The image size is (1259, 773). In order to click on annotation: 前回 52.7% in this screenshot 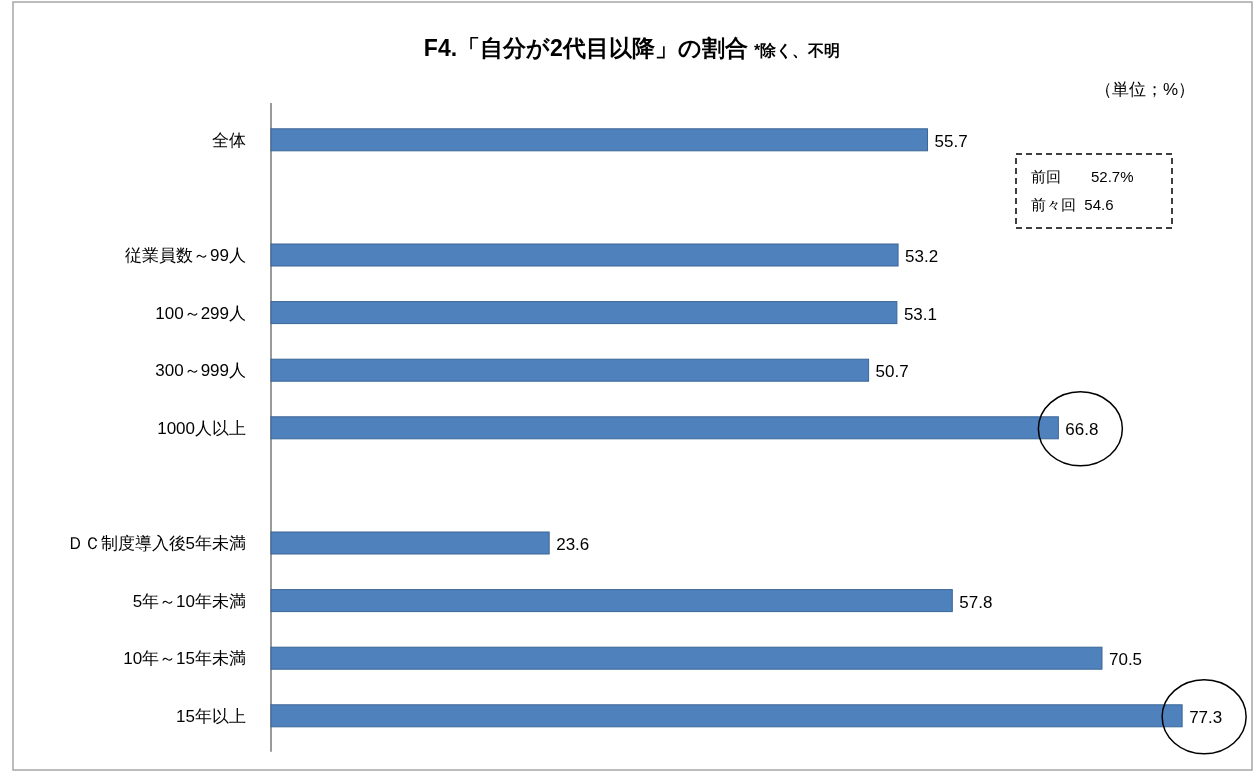, I will do `click(1082, 176)`.